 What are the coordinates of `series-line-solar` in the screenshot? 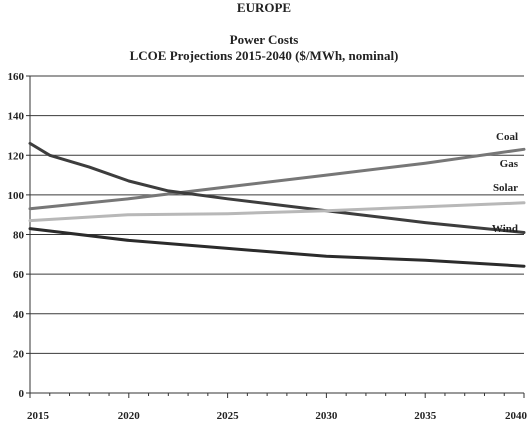 It's located at (277, 212).